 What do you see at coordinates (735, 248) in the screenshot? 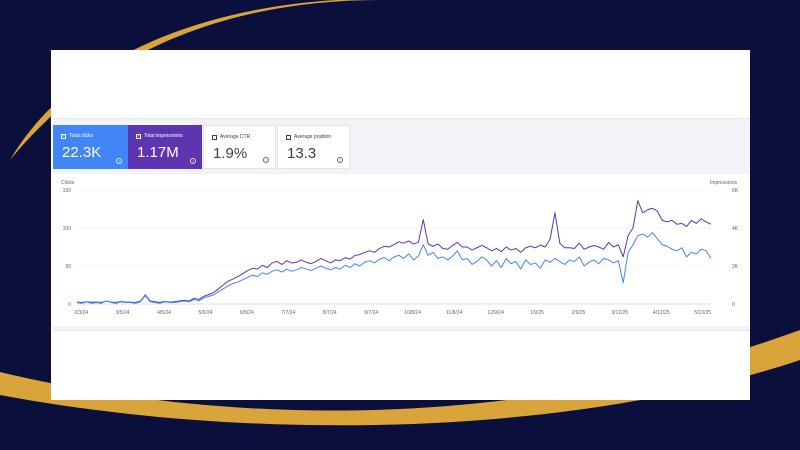
I see `right-axis-ticks: 6K 4K 2K 0` at bounding box center [735, 248].